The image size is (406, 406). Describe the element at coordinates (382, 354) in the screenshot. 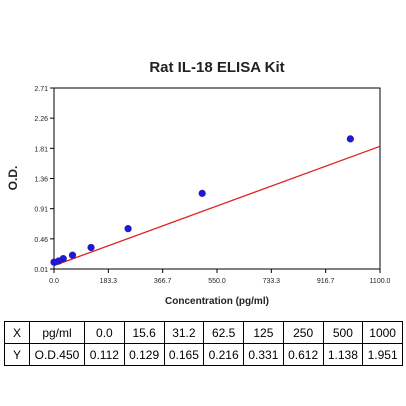

I see `table-cell: 1.951` at that location.